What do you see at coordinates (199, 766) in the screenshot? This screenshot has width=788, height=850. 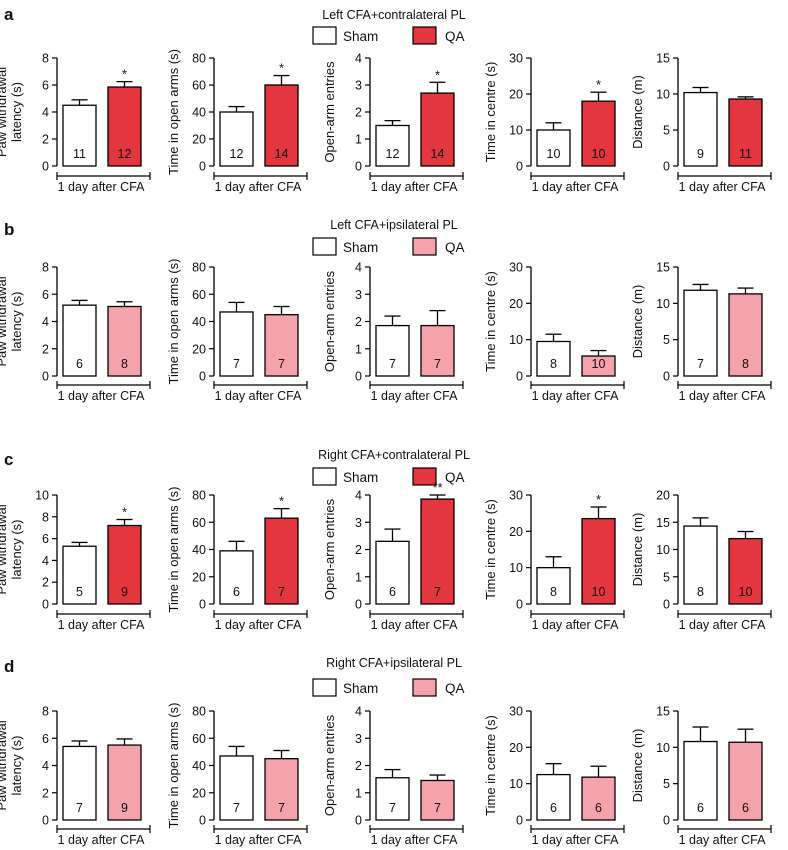 I see `y-tick-label: 40` at bounding box center [199, 766].